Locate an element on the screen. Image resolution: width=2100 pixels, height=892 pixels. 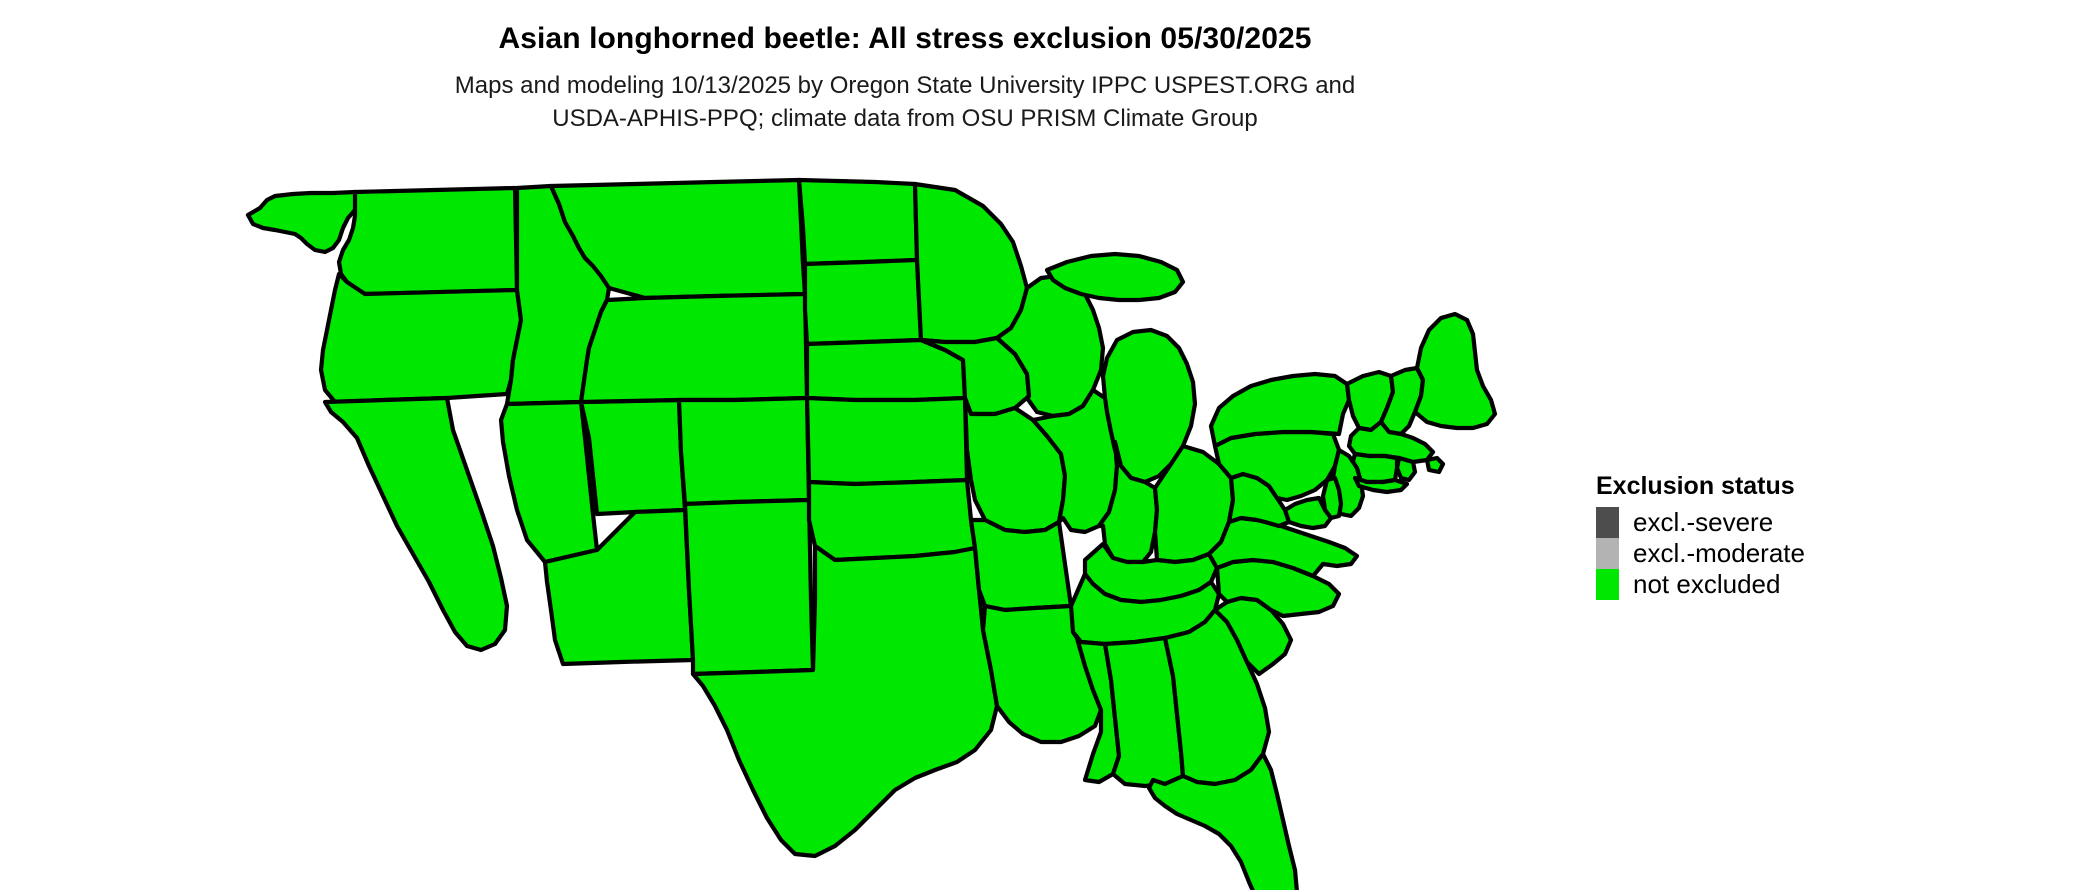
state-iowa is located at coordinates (975, 376).